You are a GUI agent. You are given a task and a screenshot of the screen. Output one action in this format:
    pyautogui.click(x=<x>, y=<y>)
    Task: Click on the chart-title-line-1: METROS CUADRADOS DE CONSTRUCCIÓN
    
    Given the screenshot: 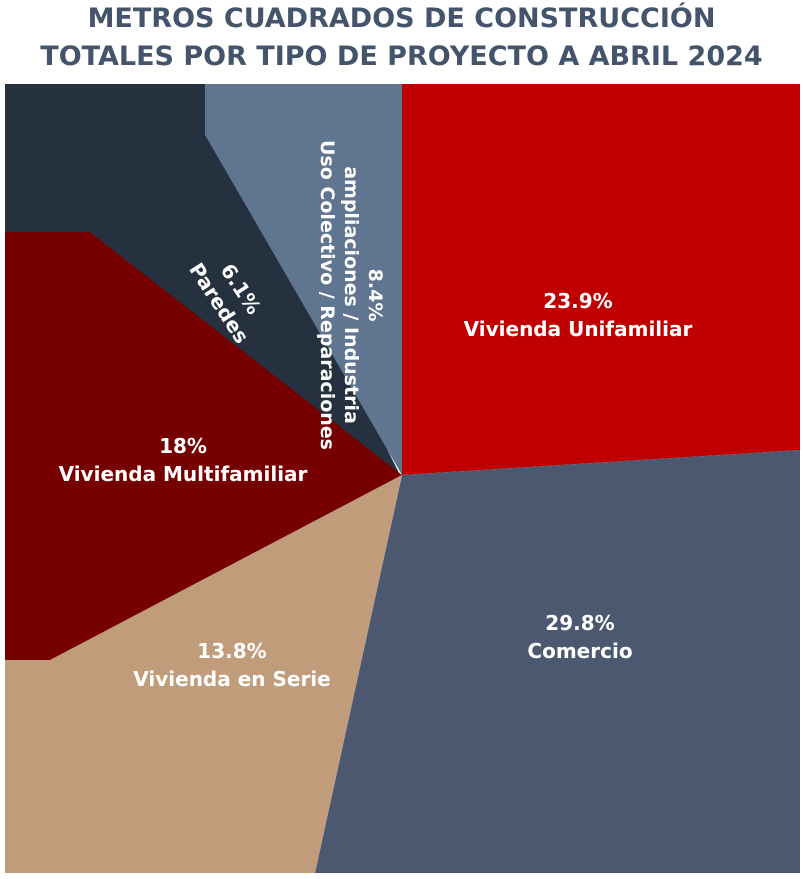 What is the action you would take?
    pyautogui.click(x=401, y=18)
    